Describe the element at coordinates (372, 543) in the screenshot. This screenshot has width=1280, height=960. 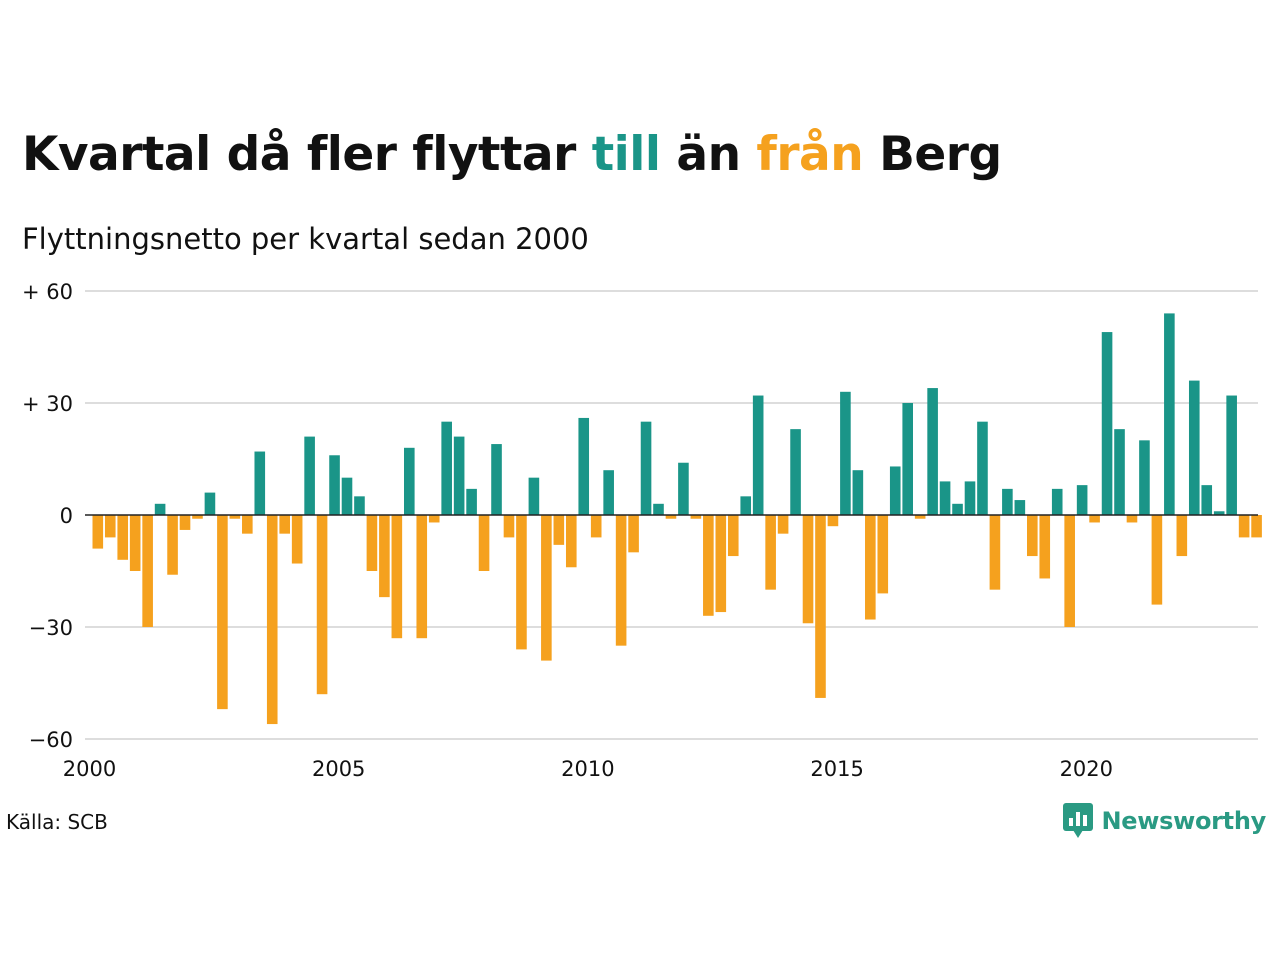
I see `bar-2005K3` at that location.